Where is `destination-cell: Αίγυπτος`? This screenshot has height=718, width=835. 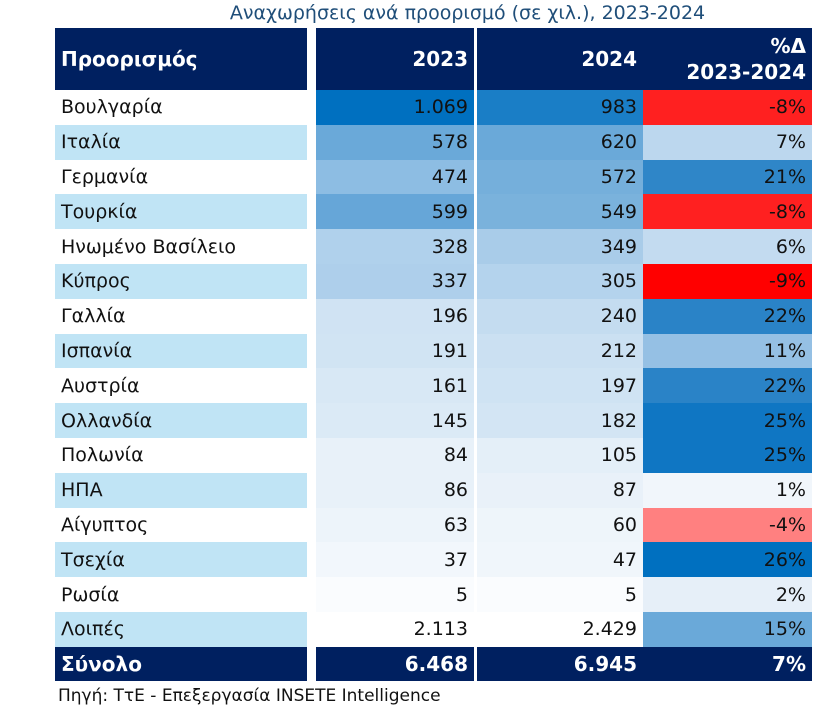 destination-cell: Αίγυπτος is located at coordinates (181, 525).